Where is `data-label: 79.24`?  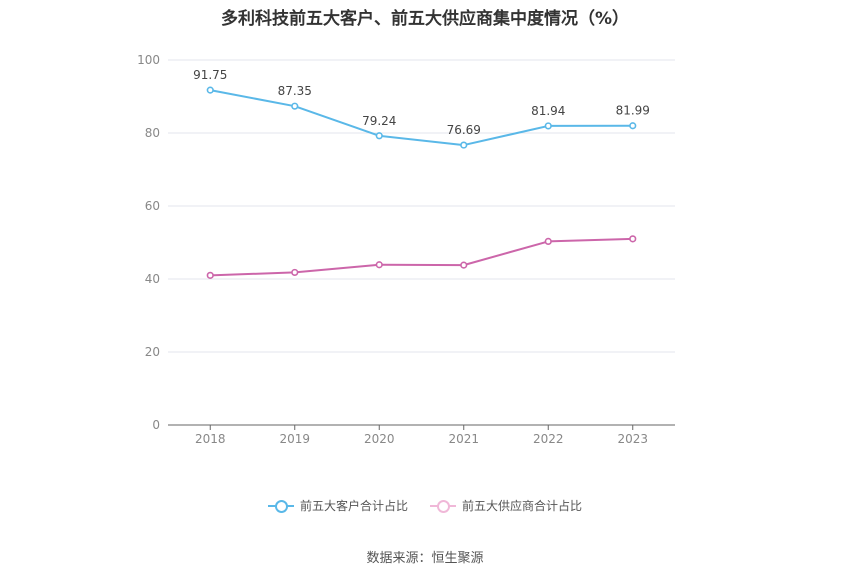 data-label: 79.24 is located at coordinates (379, 121).